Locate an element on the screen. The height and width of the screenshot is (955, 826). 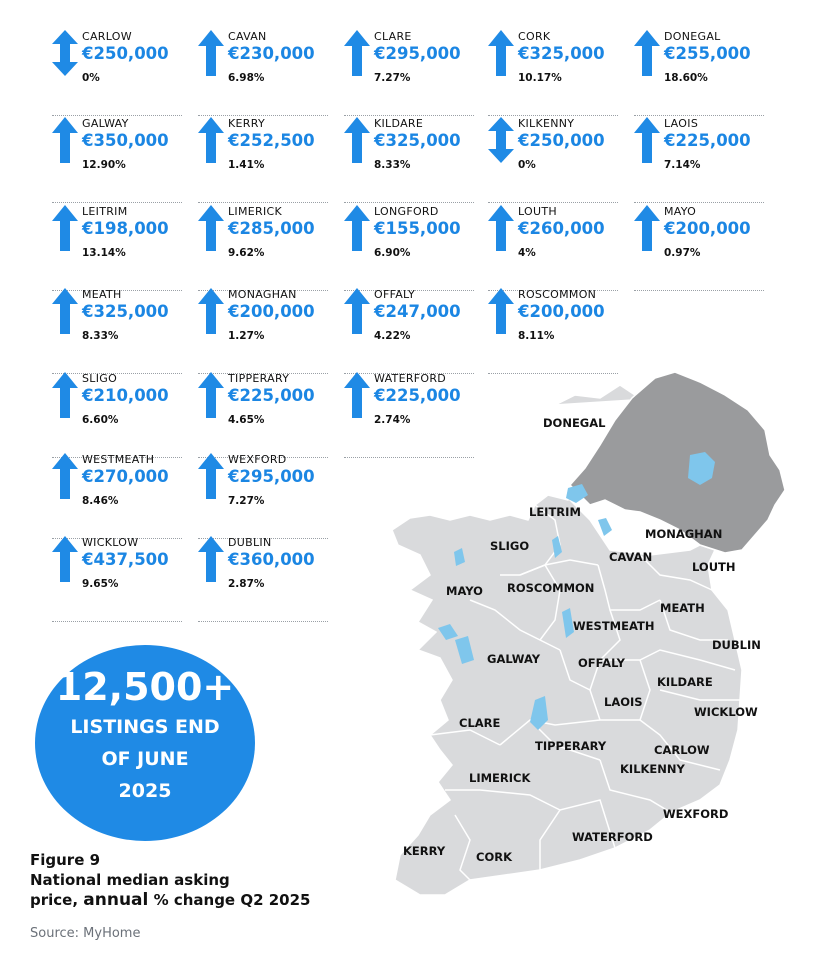
map-label-offaly: OFFALY is located at coordinates (602, 663).